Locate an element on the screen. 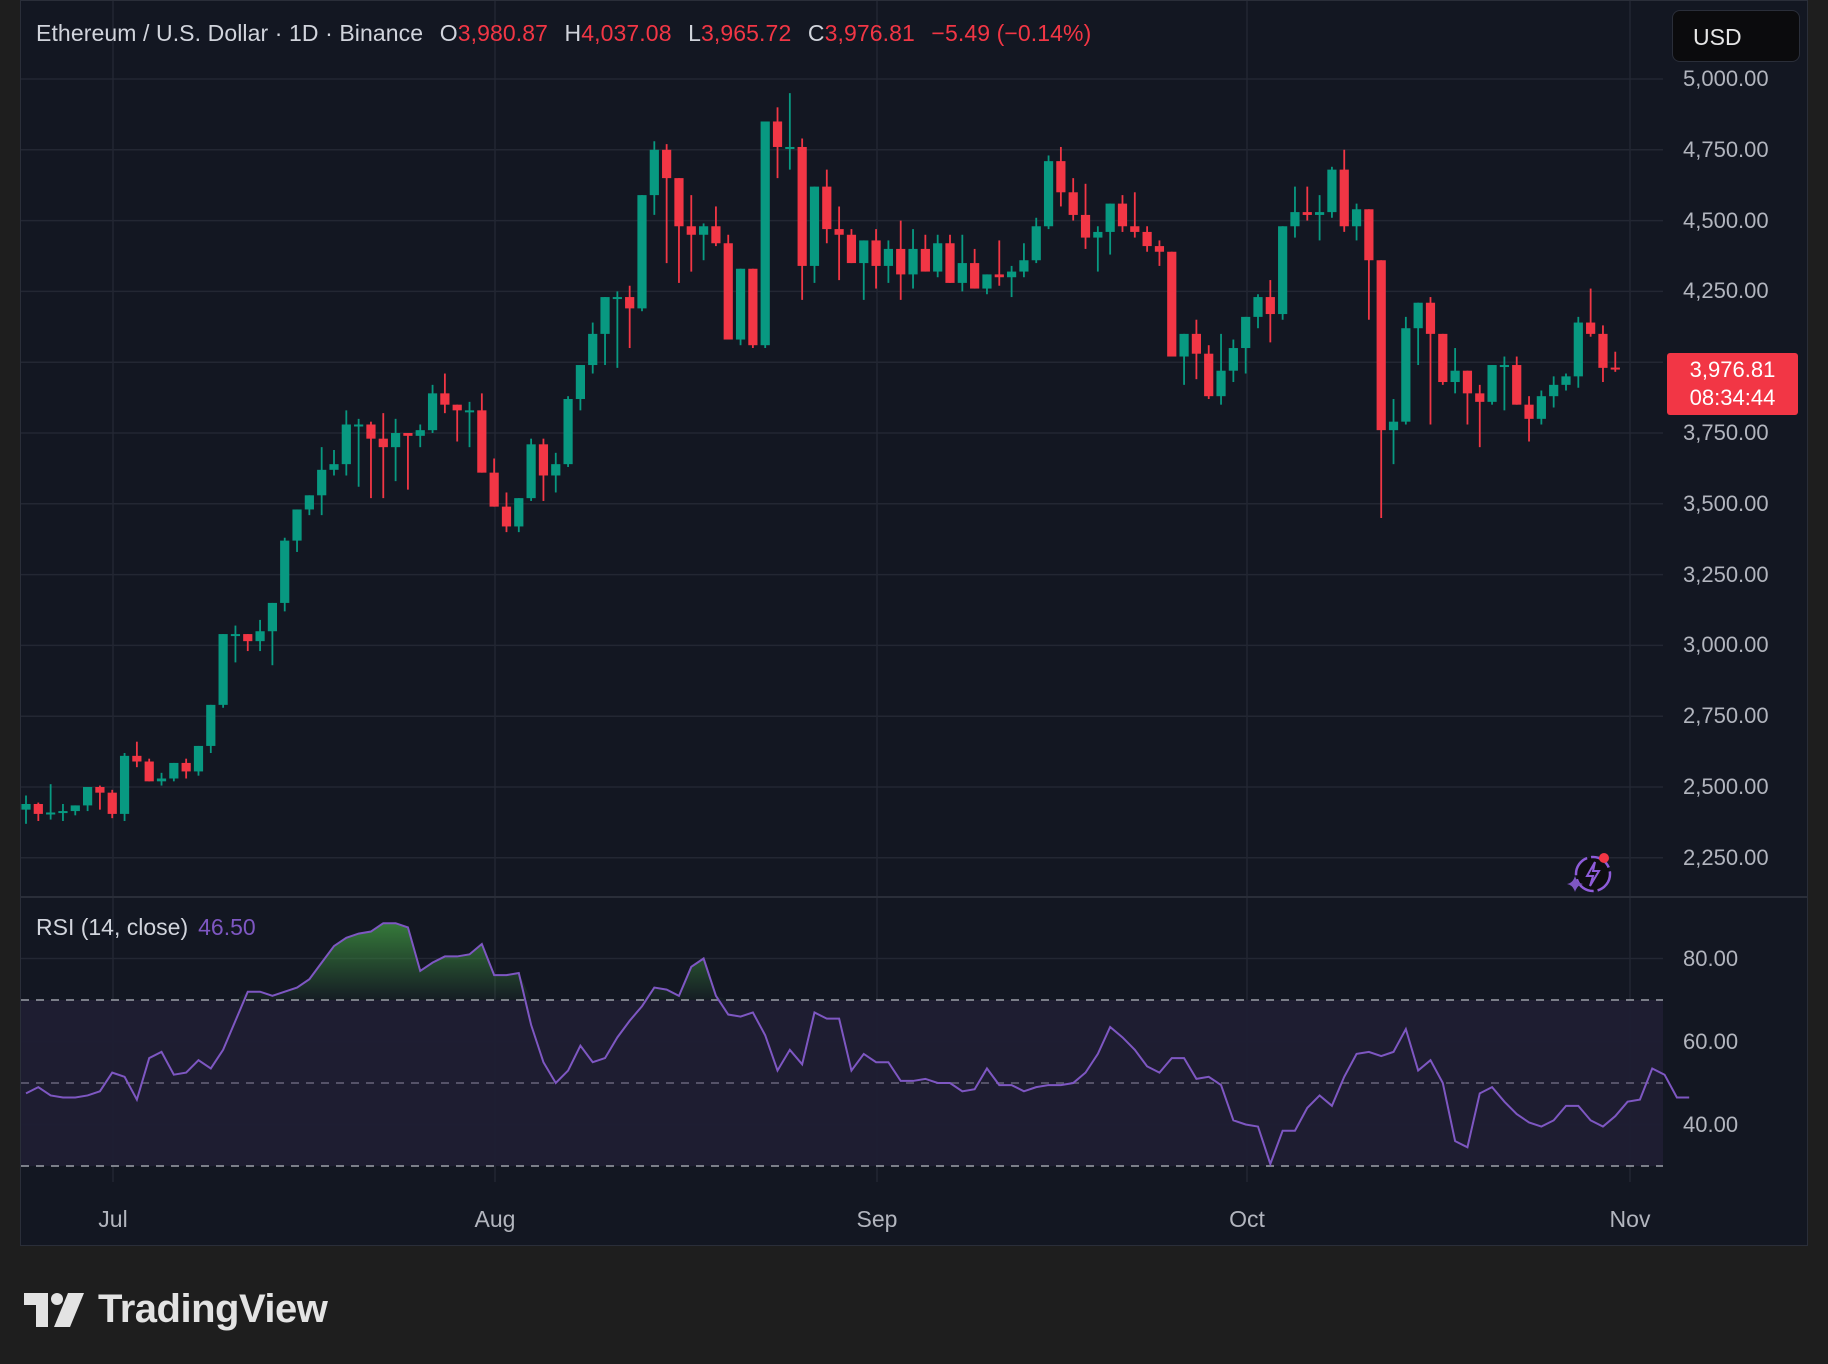 Image resolution: width=1828 pixels, height=1364 pixels. tradingview-logo-text: TradingView is located at coordinates (213, 1309).